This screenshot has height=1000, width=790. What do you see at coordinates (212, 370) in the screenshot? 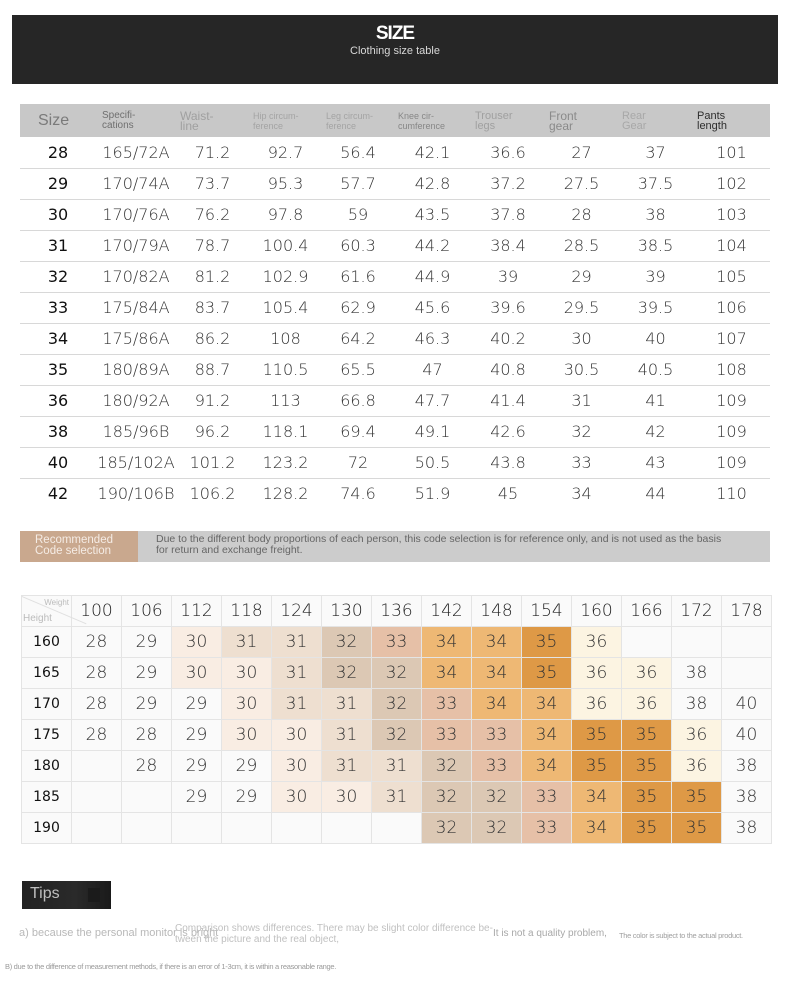
I see `measurement-cell: 88.7` at bounding box center [212, 370].